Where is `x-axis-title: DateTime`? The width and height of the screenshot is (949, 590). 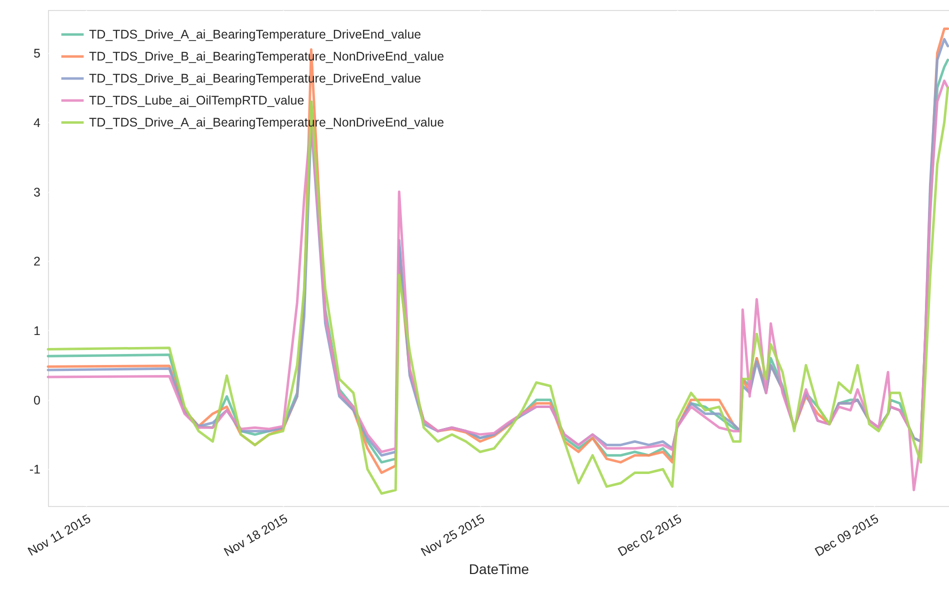
x-axis-title: DateTime is located at coordinates (499, 568).